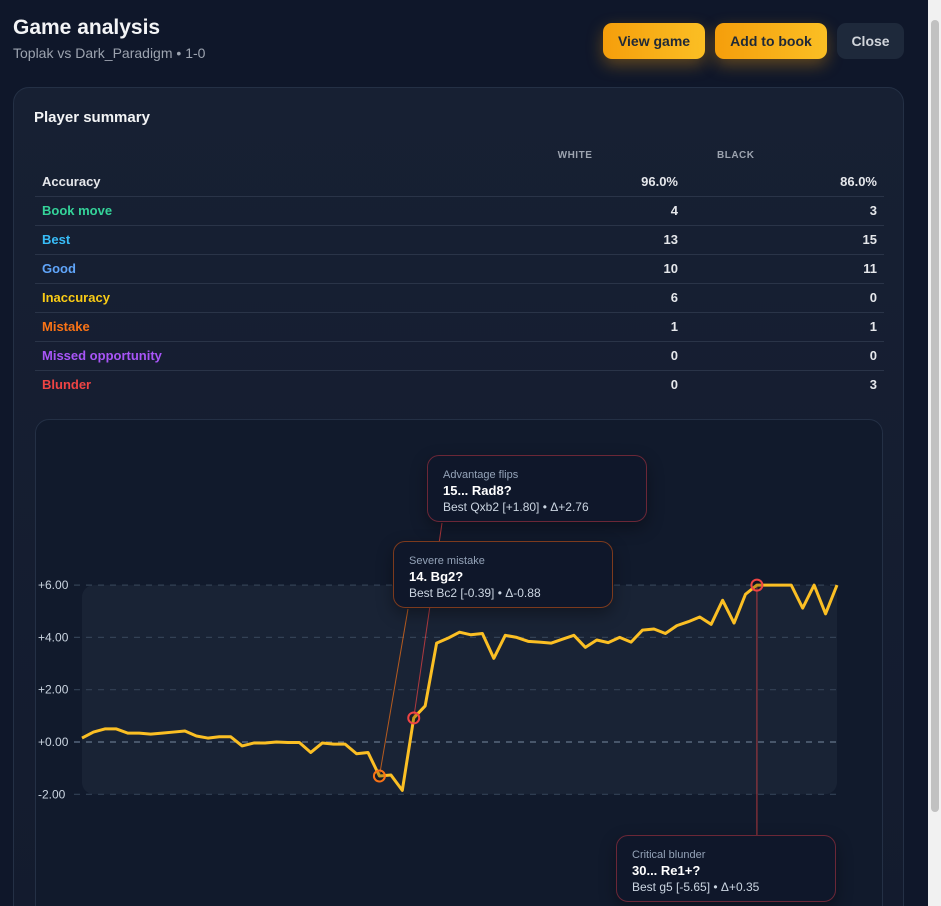 The width and height of the screenshot is (941, 906). Describe the element at coordinates (459, 240) in the screenshot. I see `table-row: Best 13 15` at that location.